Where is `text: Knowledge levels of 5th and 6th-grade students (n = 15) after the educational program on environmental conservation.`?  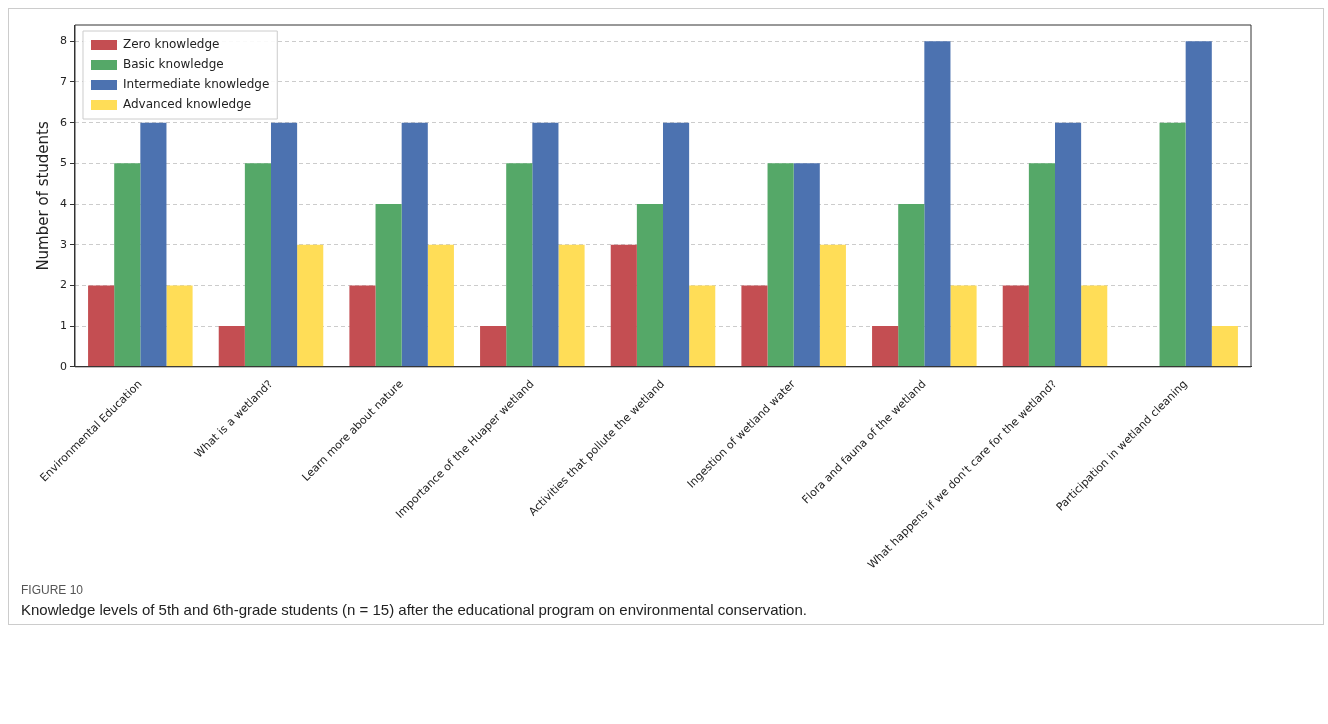 text: Knowledge levels of 5th and 6th-grade students (n = 15) after the educational program on environmental conservation. is located at coordinates (414, 609).